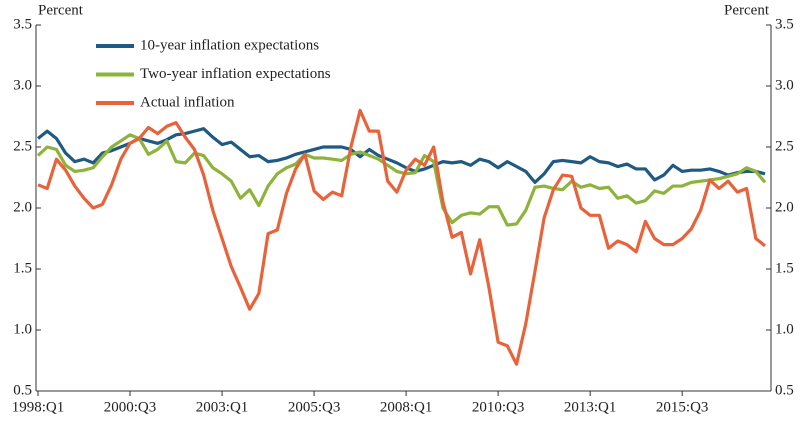 This screenshot has height=426, width=806. I want to click on y-axis-label: Percent, so click(61, 10).